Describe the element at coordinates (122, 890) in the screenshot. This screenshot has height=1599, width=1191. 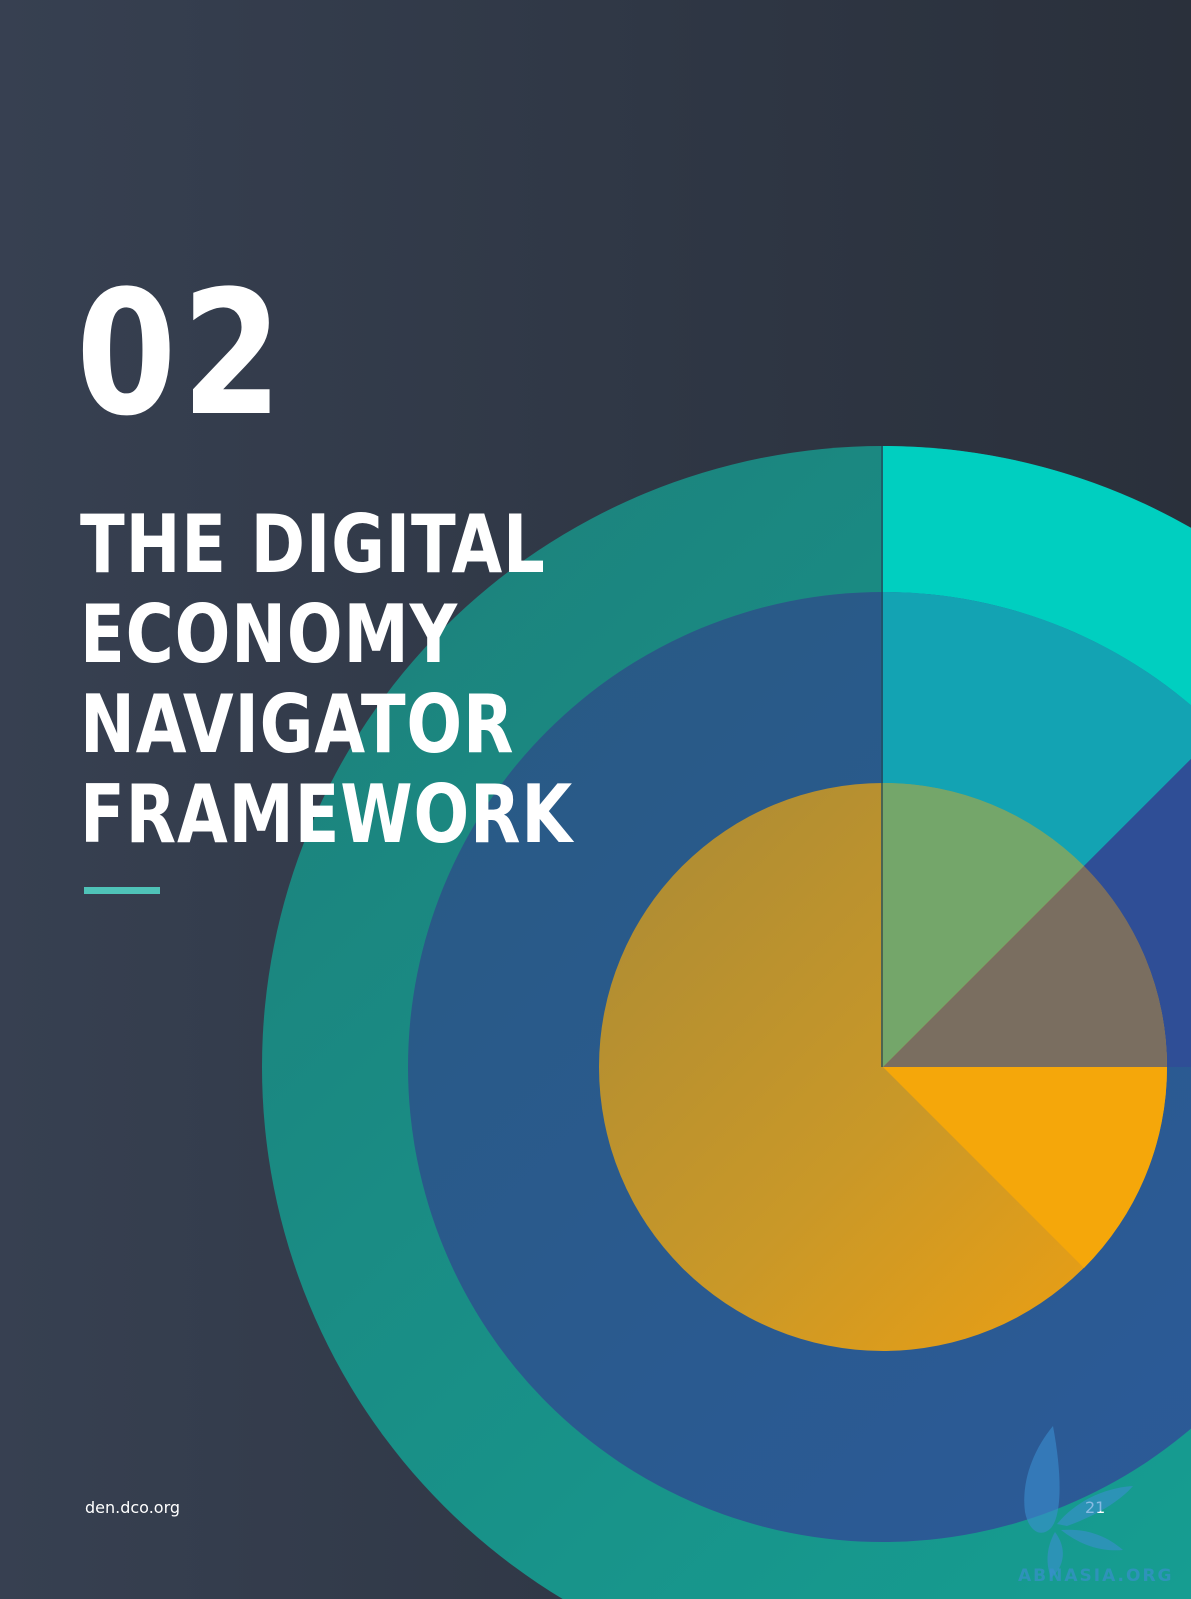
I see `accent-rule` at that location.